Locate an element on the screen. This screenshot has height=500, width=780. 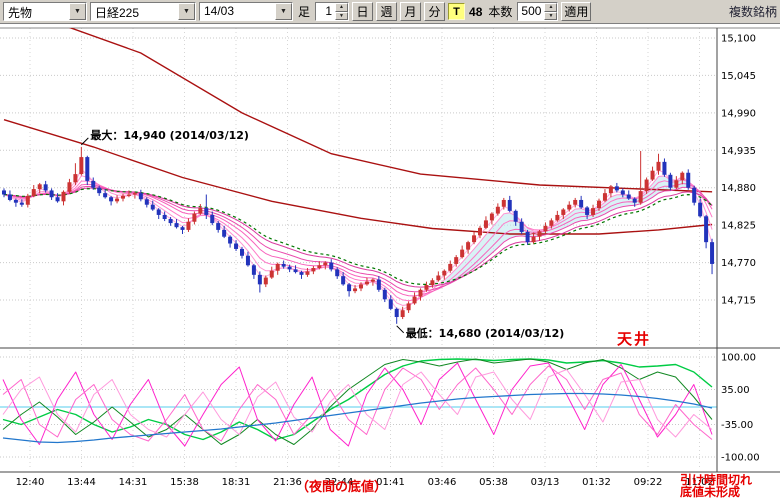
svg-text: 14,880 is located at coordinates (738, 188).